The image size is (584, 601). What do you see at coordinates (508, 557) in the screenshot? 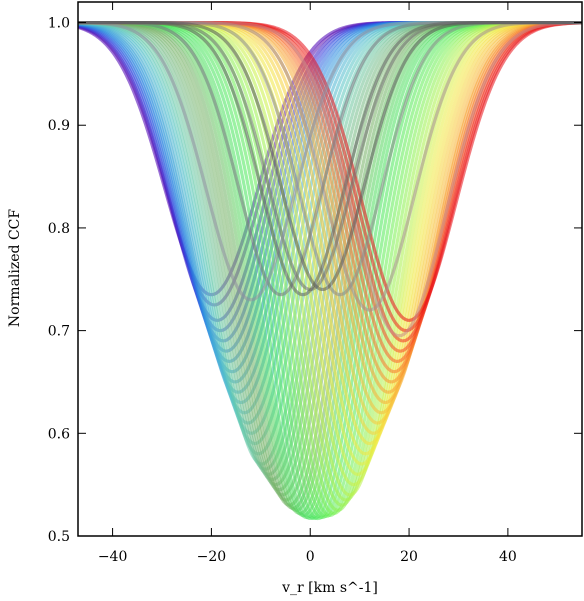
I see `x-tick-label: 40` at bounding box center [508, 557].